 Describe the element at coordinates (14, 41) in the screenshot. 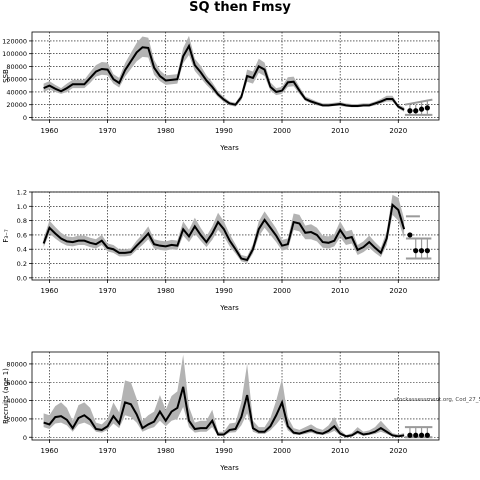

I see `y-tick-label: 120000` at that location.